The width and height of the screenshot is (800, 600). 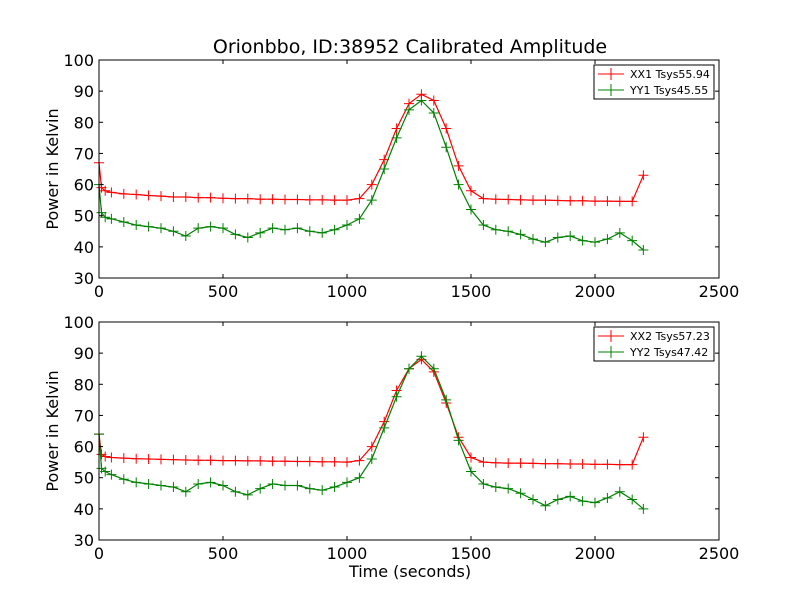 What do you see at coordinates (84, 447) in the screenshot?
I see `bottom-y-tick-label: 60` at bounding box center [84, 447].